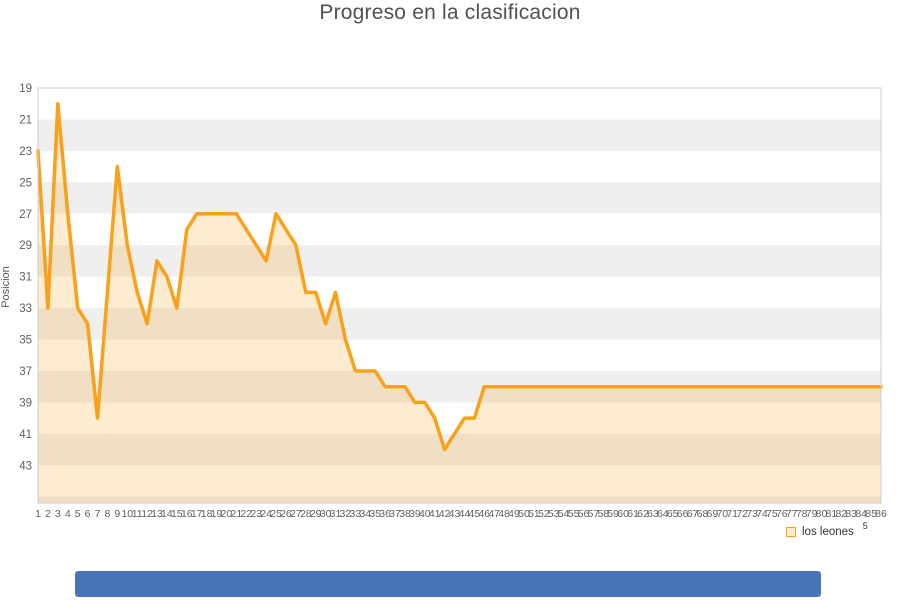 Image resolution: width=900 pixels, height=600 pixels. What do you see at coordinates (455, 514) in the screenshot?
I see `x-tick-label: 43` at bounding box center [455, 514].